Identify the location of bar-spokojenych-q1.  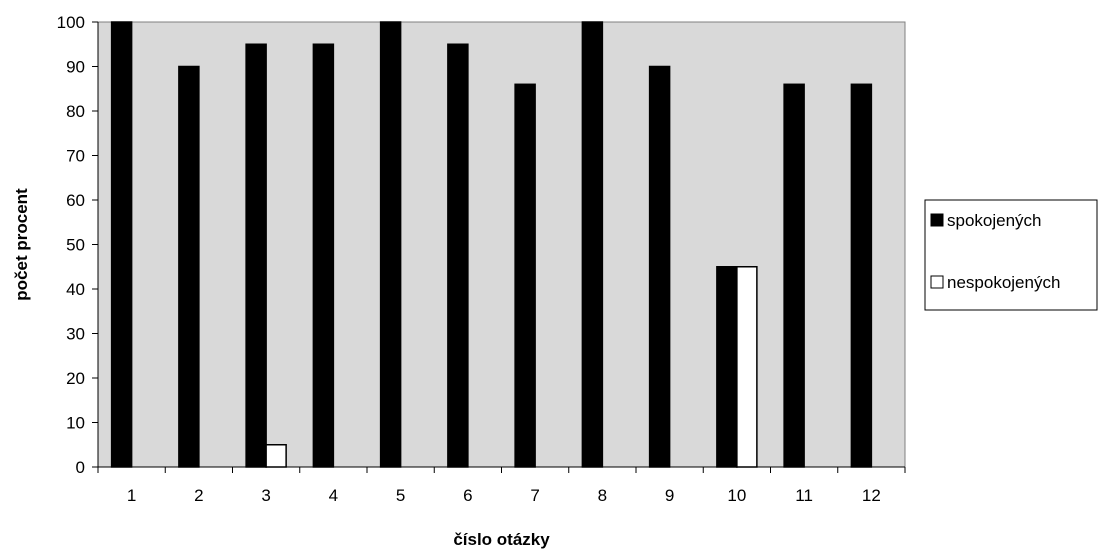
(121, 244).